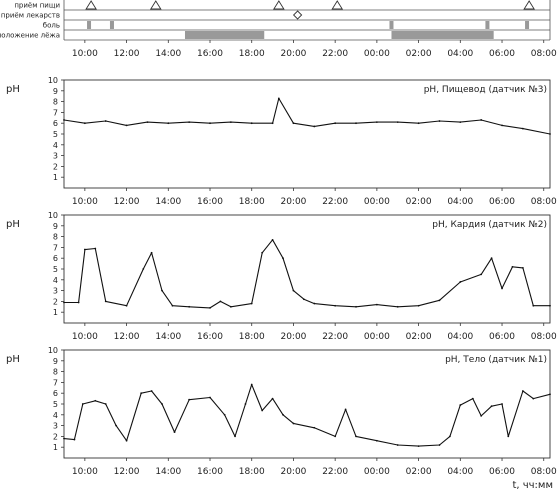 Image resolution: width=557 pixels, height=492 pixels. What do you see at coordinates (55, 415) in the screenshot?
I see `y-tick-label: 4` at bounding box center [55, 415].